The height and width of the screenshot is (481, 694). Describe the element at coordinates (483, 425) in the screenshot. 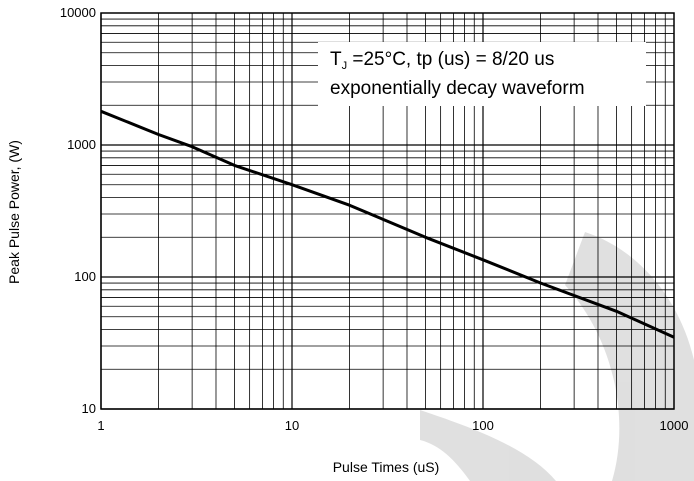

I see `x-tick-label: 100` at that location.